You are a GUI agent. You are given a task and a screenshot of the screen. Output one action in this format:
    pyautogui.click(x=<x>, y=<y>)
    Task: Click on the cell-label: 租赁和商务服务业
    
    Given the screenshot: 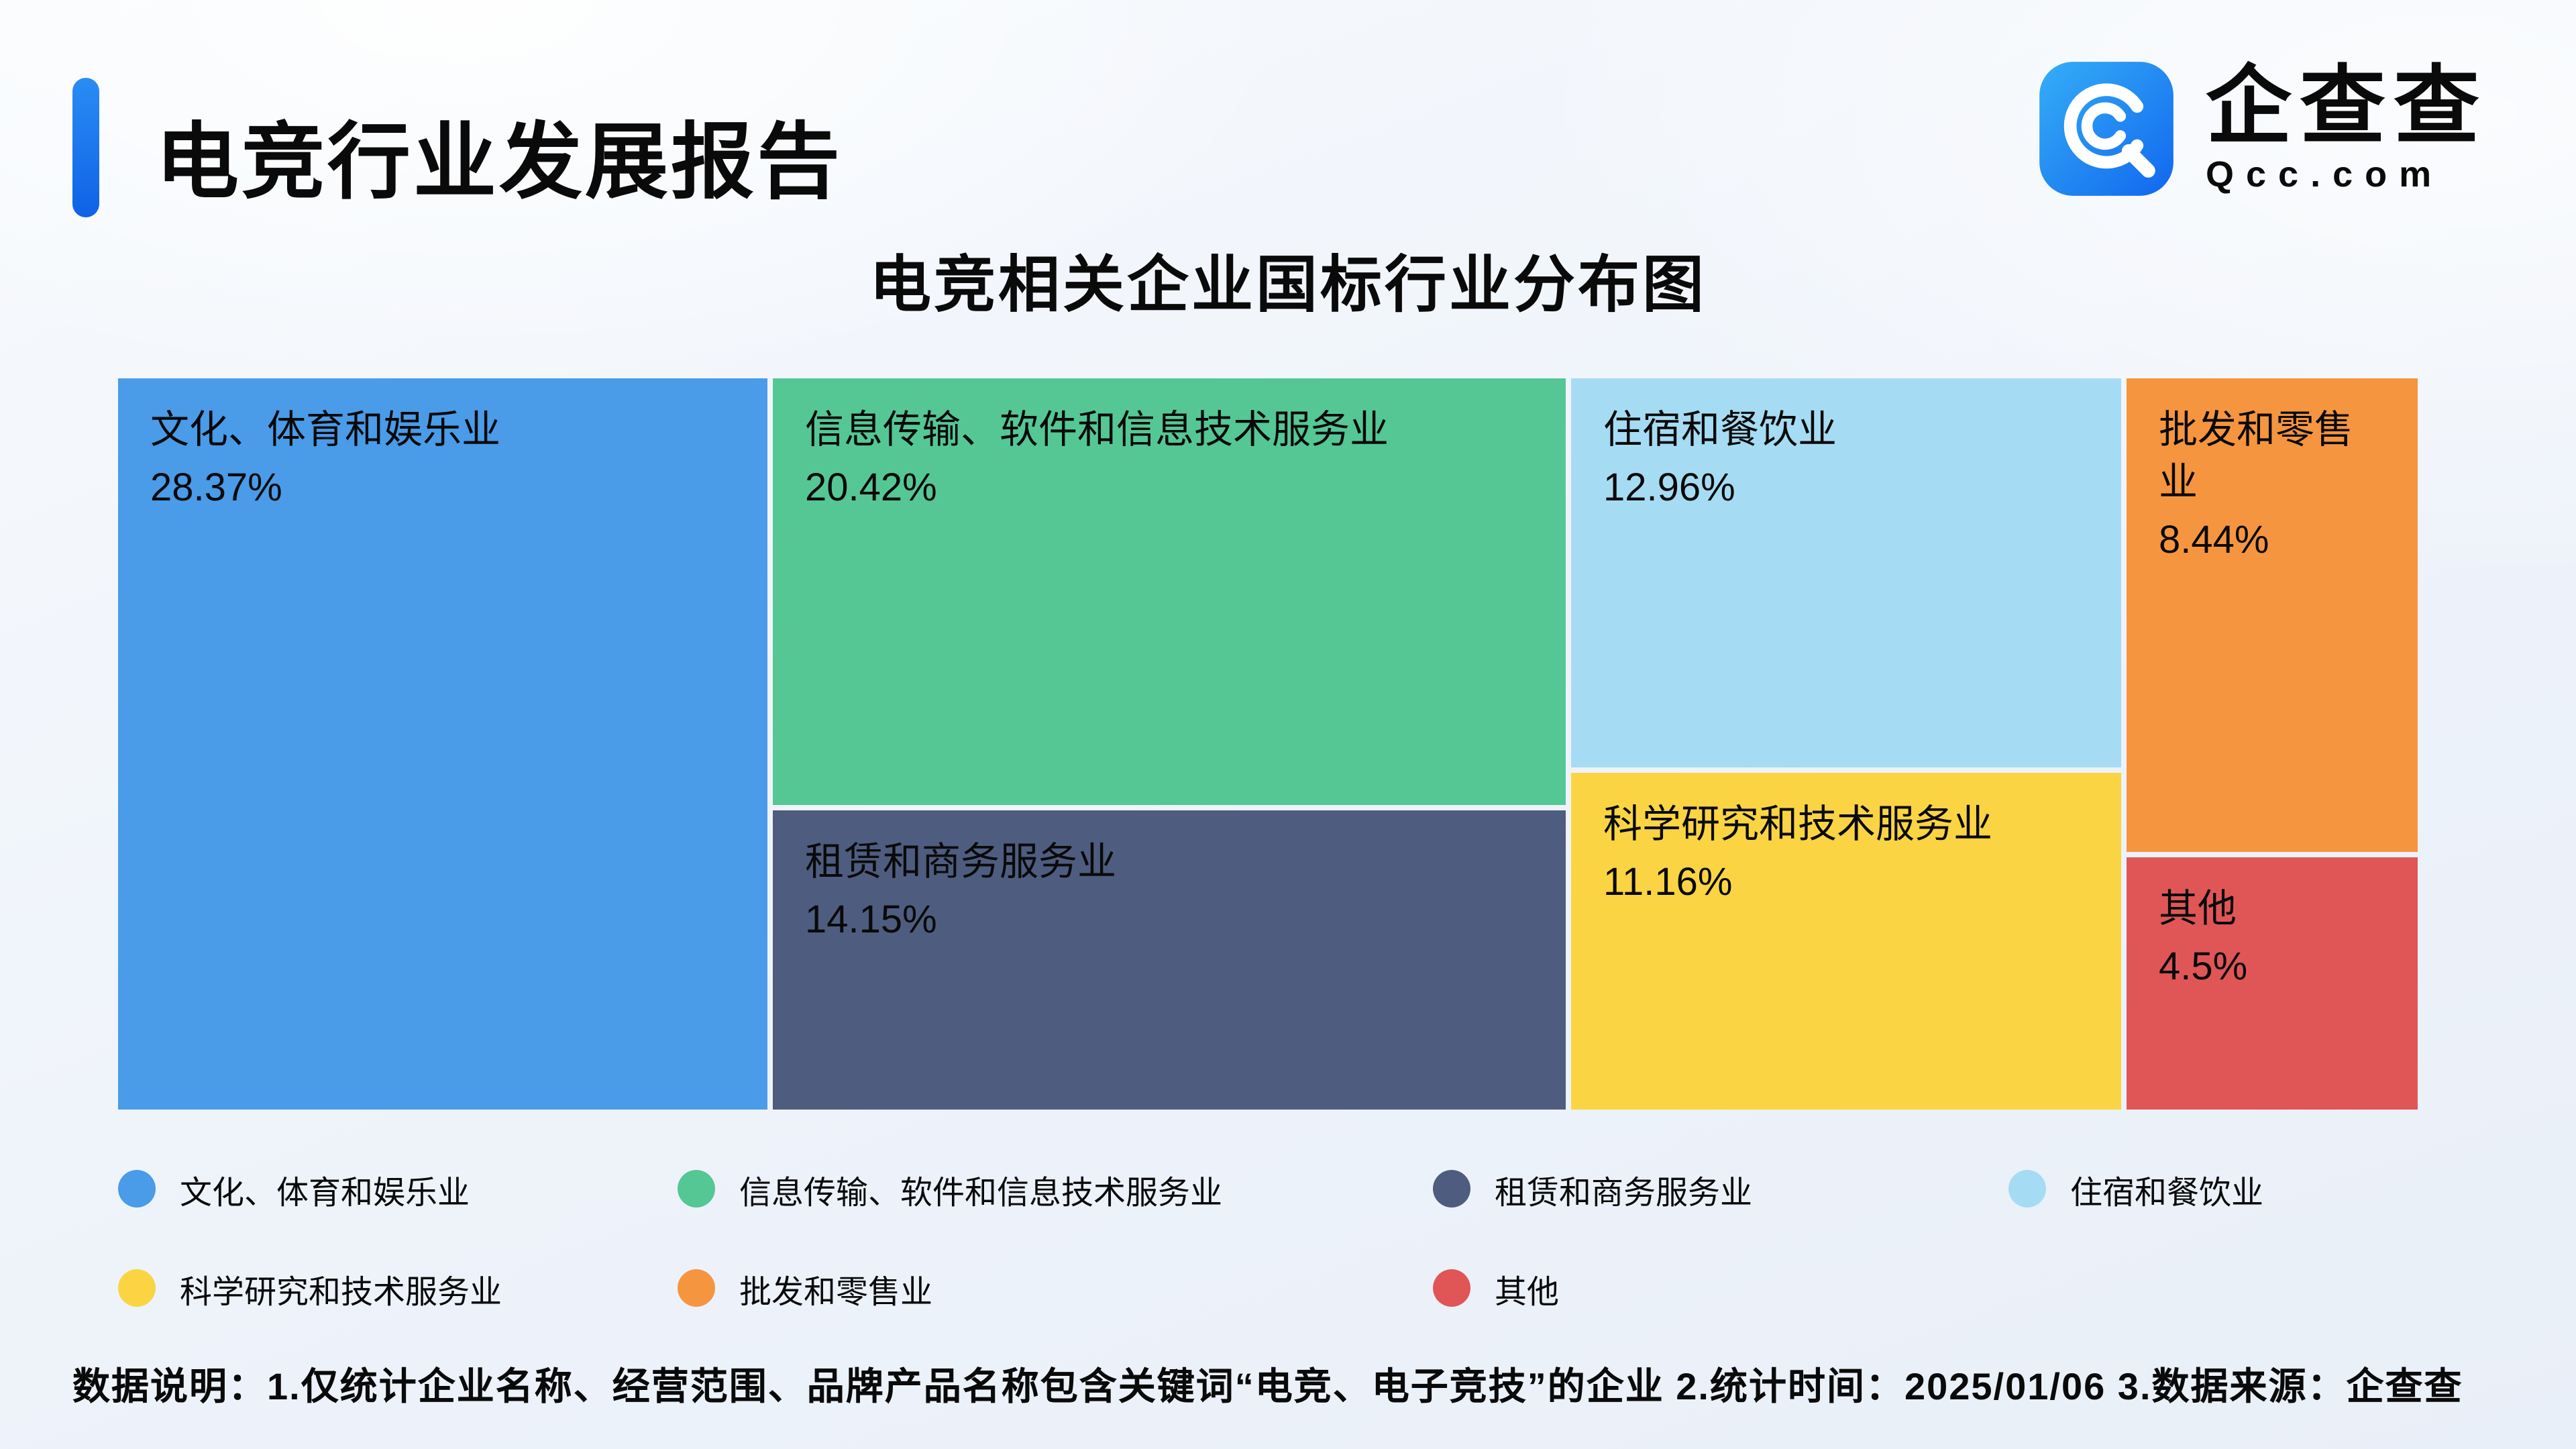 What is the action you would take?
    pyautogui.click(x=961, y=862)
    